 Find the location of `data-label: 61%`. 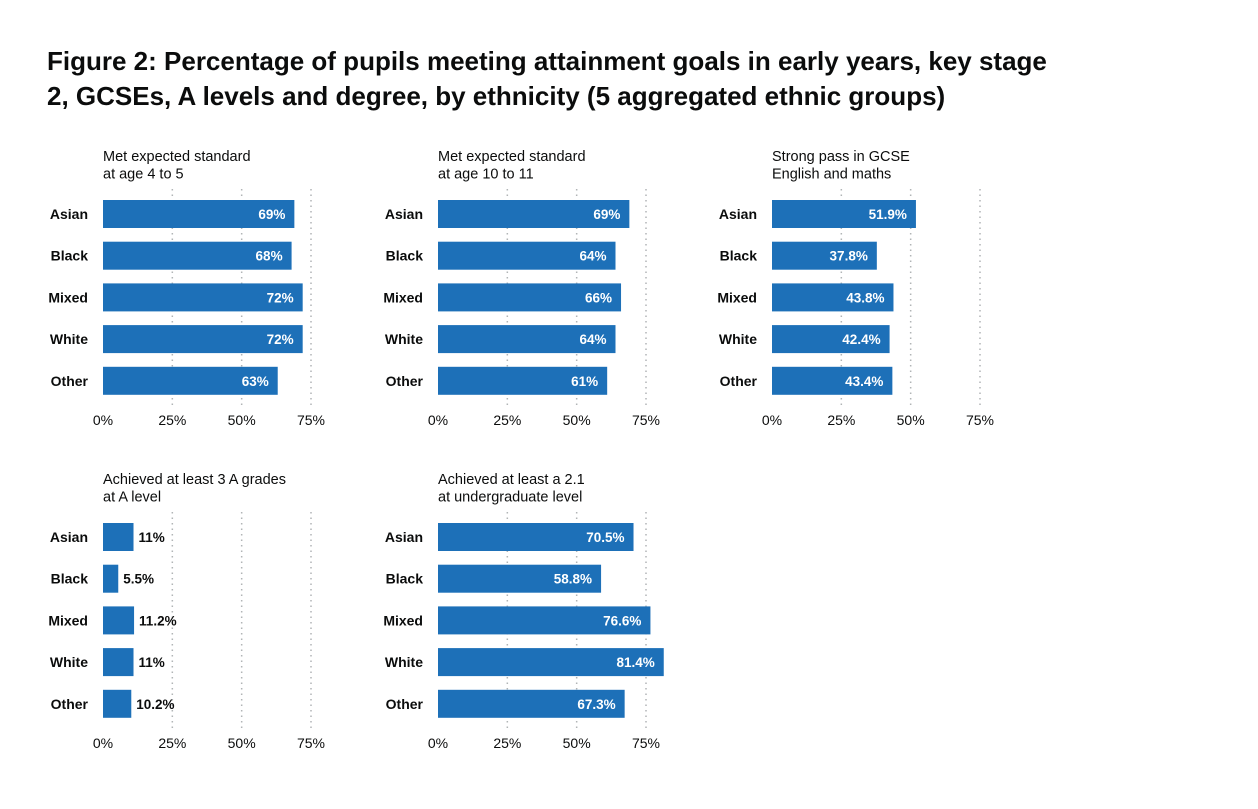

data-label: 61% is located at coordinates (584, 381).